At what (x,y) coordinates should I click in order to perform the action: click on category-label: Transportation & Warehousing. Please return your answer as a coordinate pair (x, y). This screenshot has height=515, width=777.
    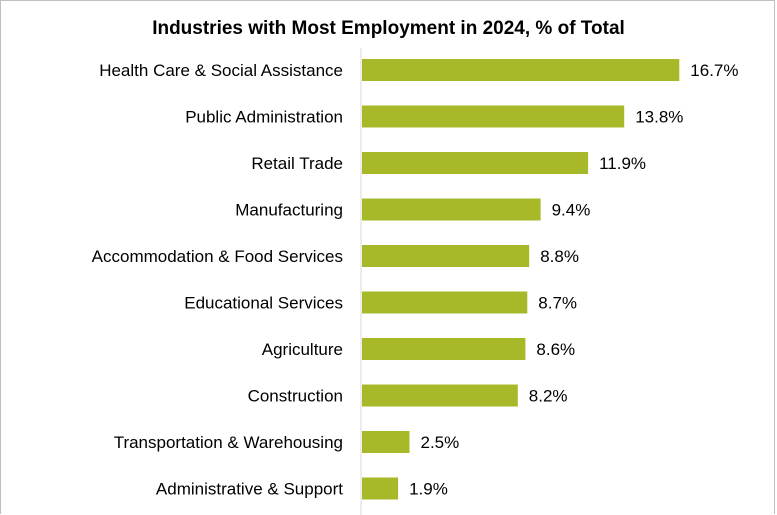
    Looking at the image, I should click on (228, 442).